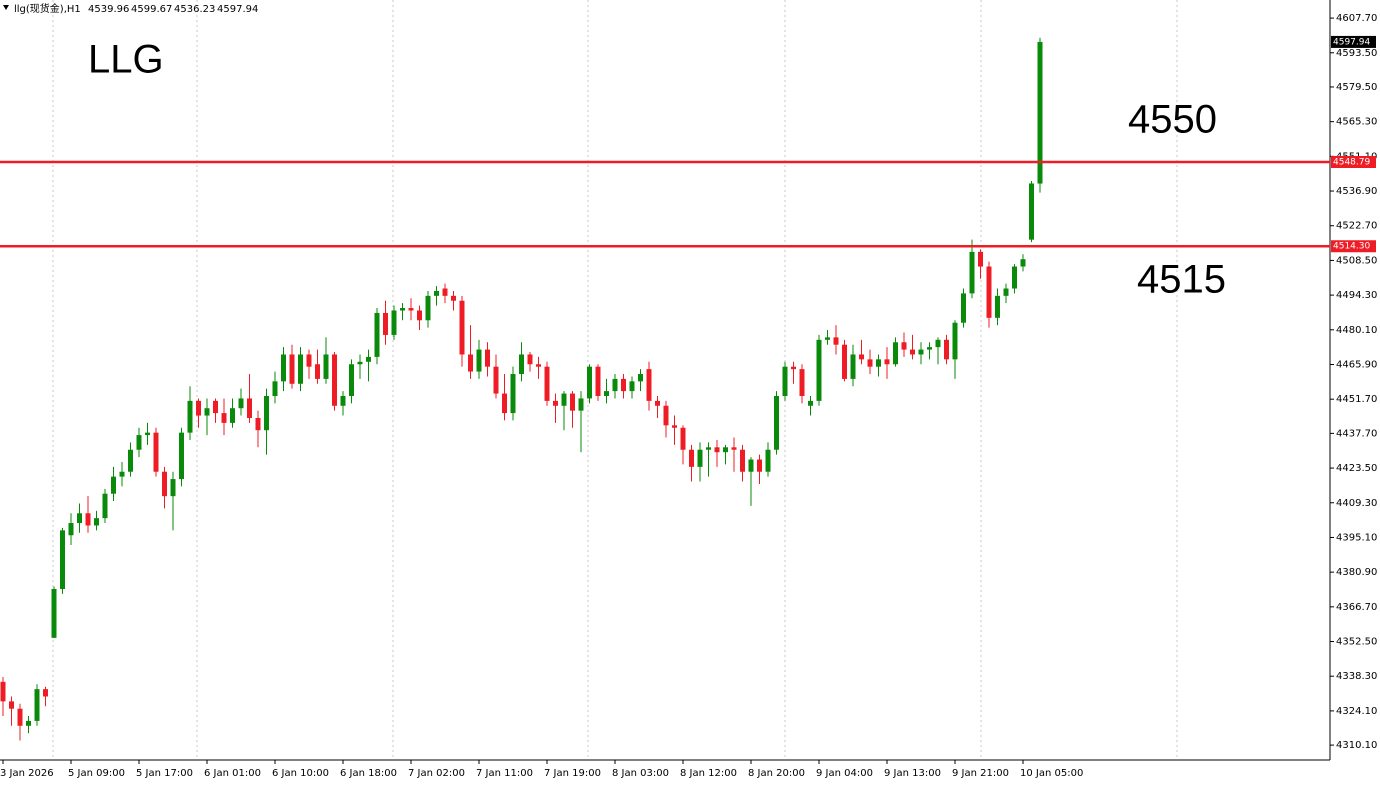 This screenshot has height=785, width=1380. I want to click on header-value: 4539.96, so click(108, 9).